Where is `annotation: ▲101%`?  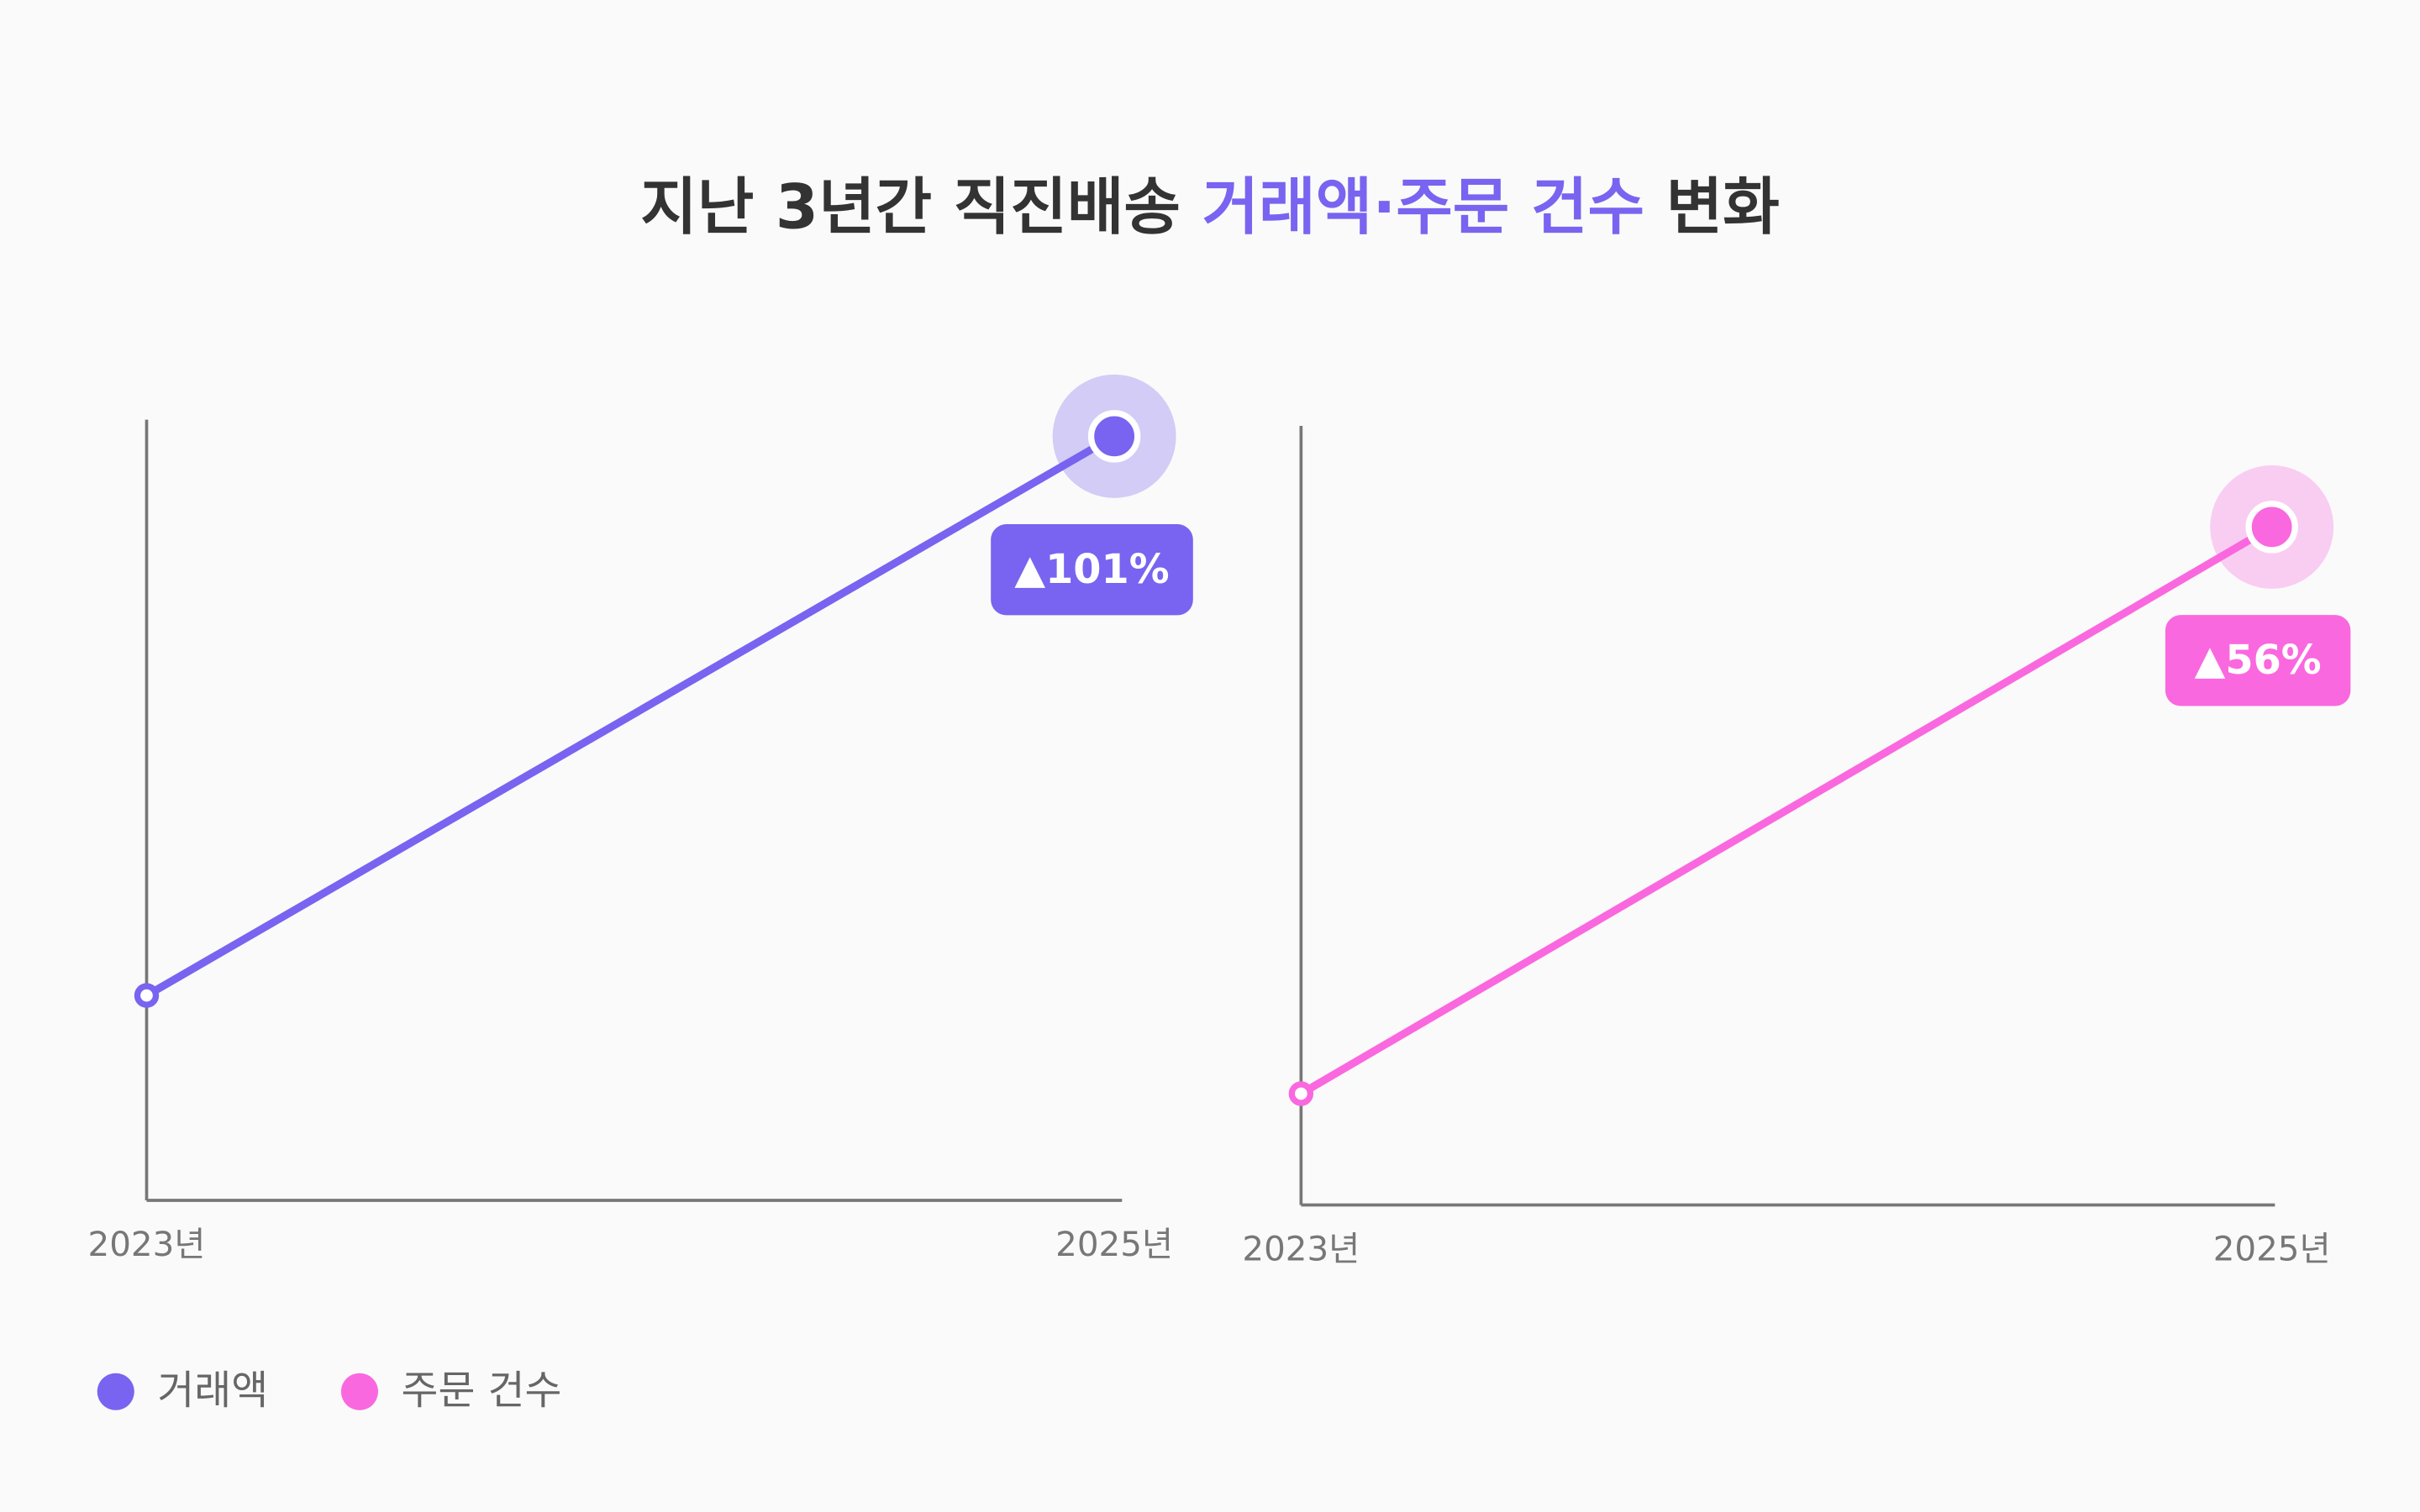 annotation: ▲101% is located at coordinates (1091, 570).